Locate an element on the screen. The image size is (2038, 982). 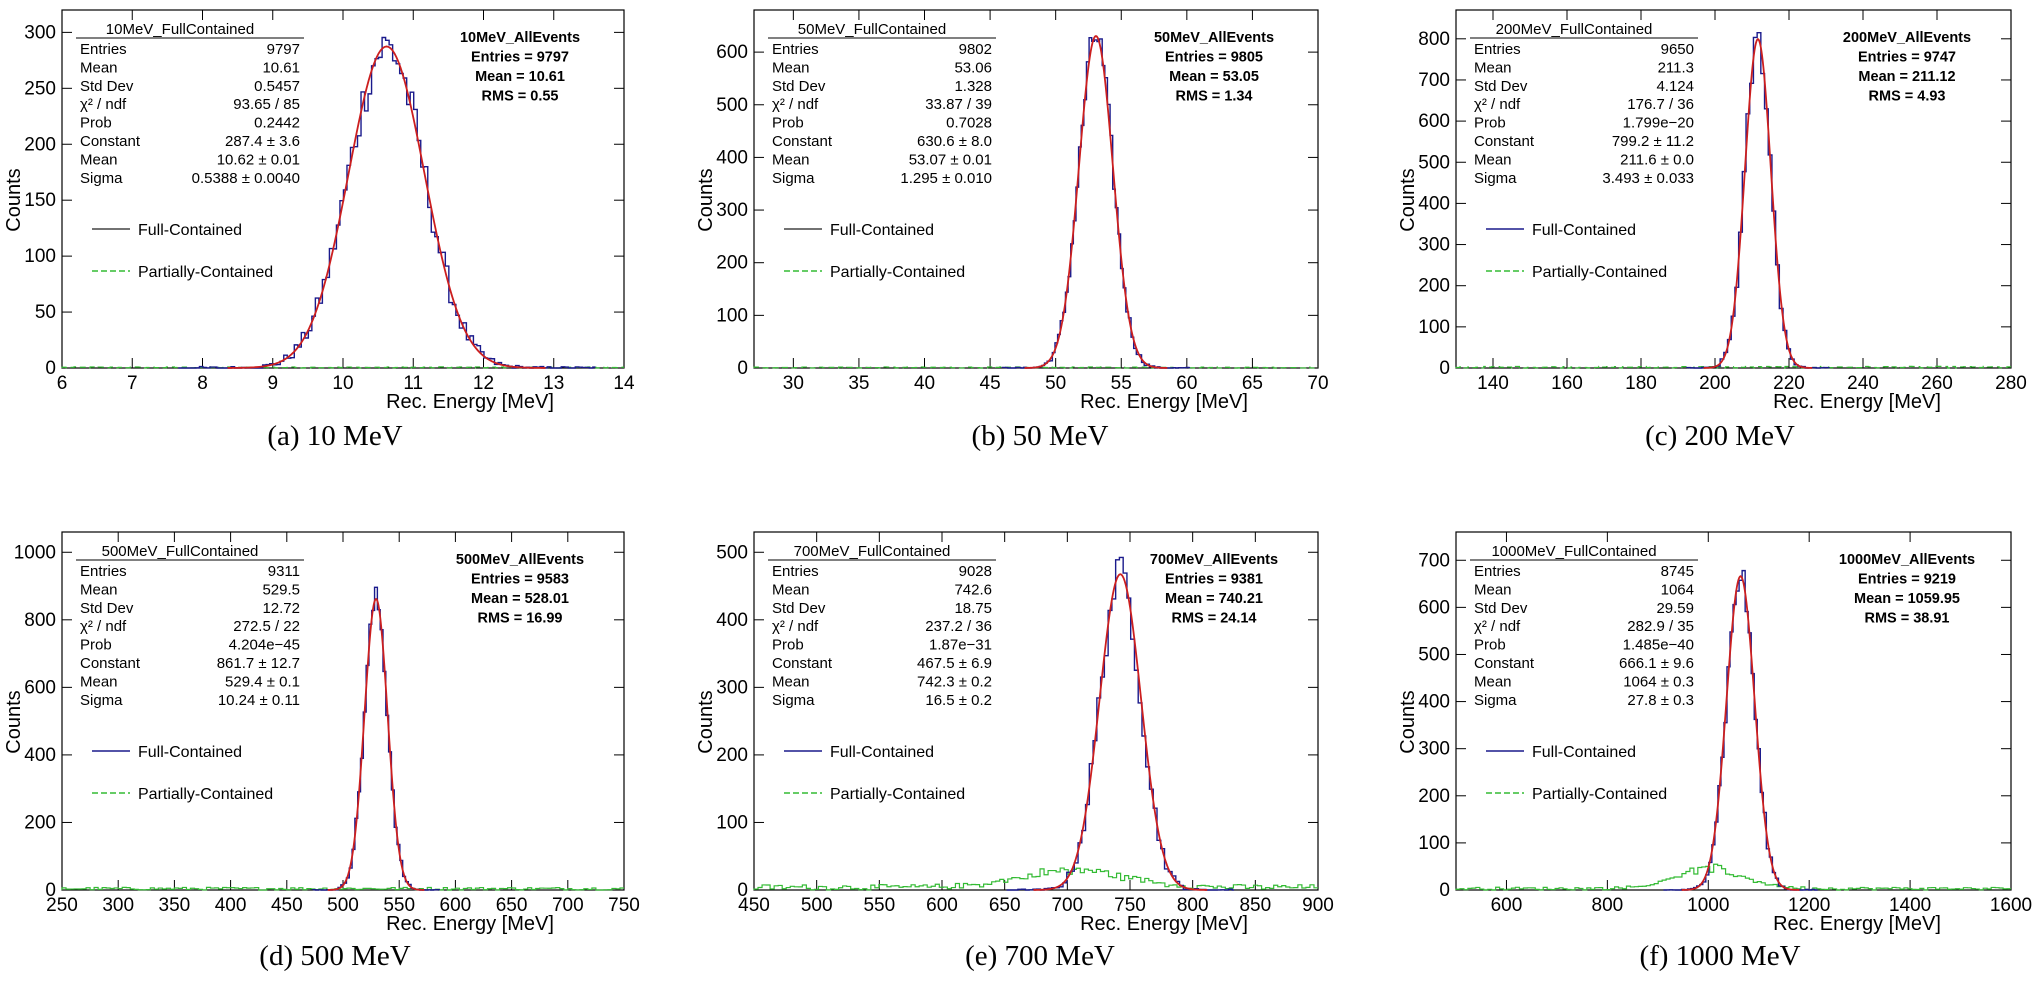
x-tick-label: 8 is located at coordinates (202, 383).